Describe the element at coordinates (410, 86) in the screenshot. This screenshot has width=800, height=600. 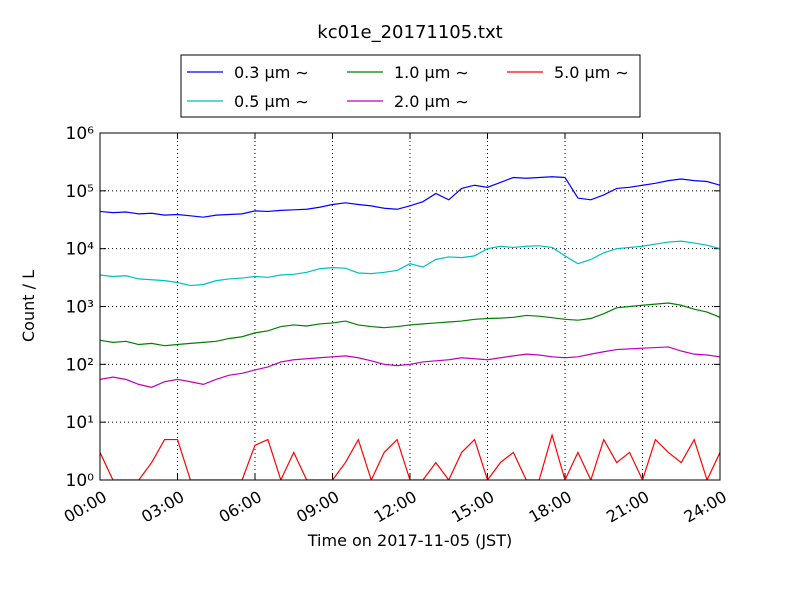
I see `legend-box` at that location.